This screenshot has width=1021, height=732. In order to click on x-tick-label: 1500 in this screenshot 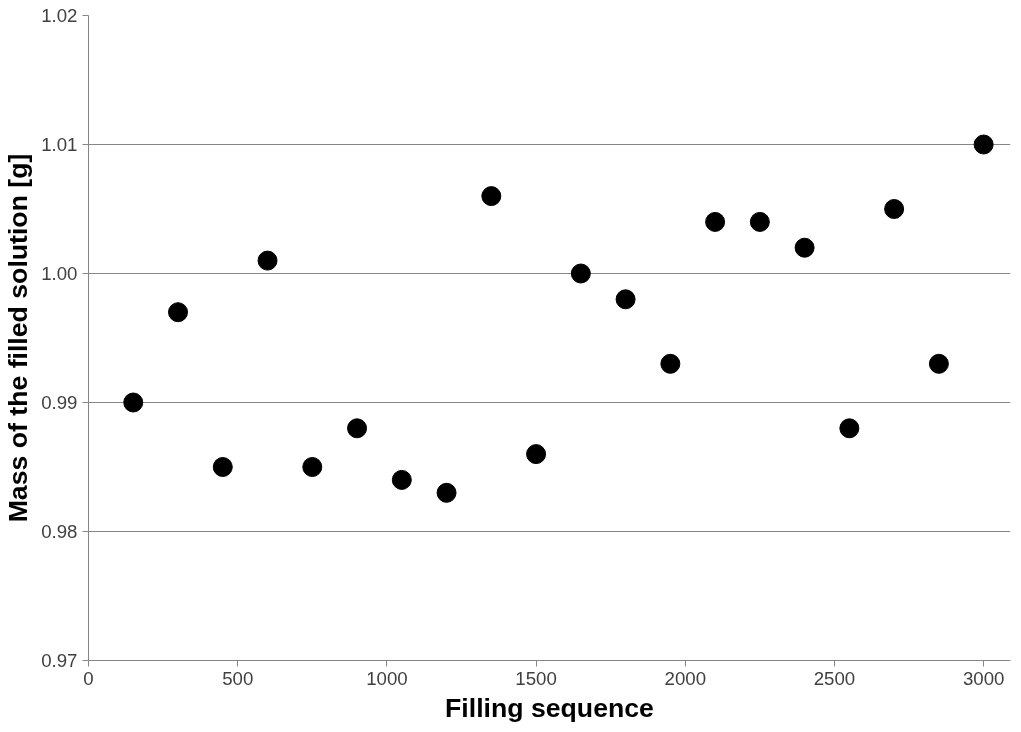, I will do `click(536, 678)`.